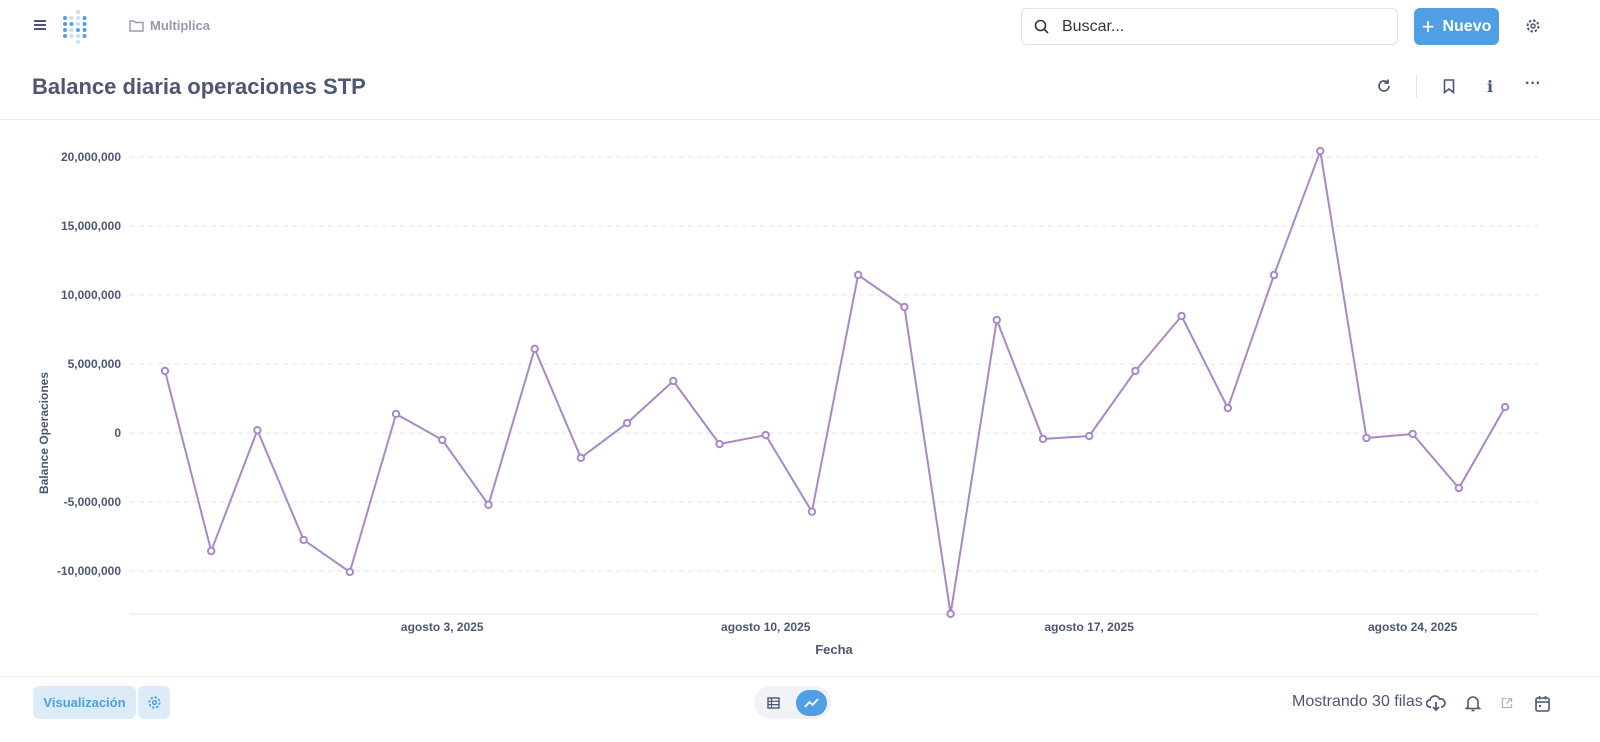  I want to click on logo-icon, so click(76, 29).